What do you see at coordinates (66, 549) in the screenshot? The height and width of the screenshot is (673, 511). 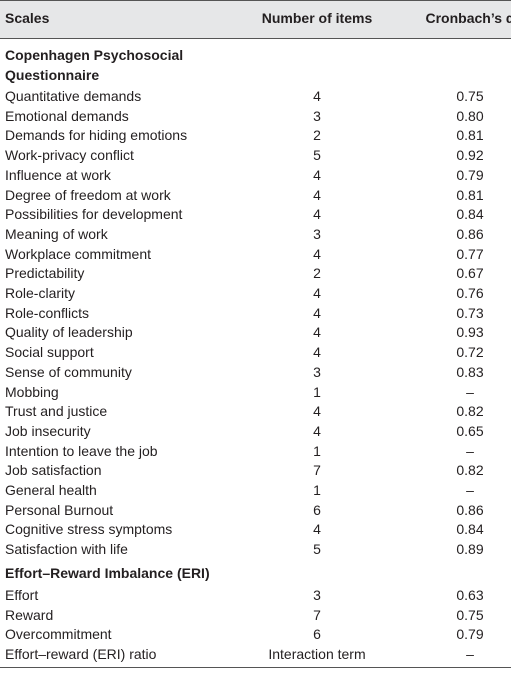 I see `scale-name: Satisfaction with life` at bounding box center [66, 549].